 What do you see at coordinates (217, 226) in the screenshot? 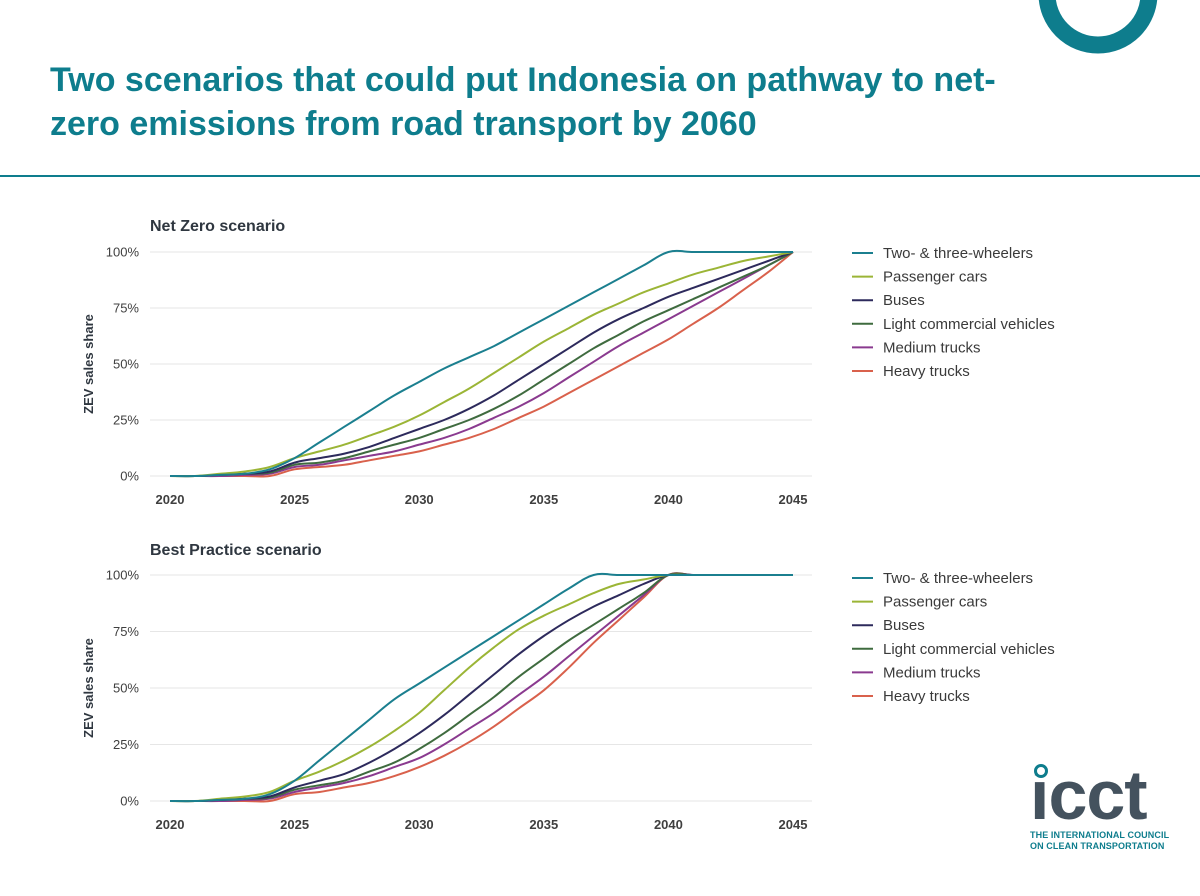
I see `chart-title: Net Zero scenario` at bounding box center [217, 226].